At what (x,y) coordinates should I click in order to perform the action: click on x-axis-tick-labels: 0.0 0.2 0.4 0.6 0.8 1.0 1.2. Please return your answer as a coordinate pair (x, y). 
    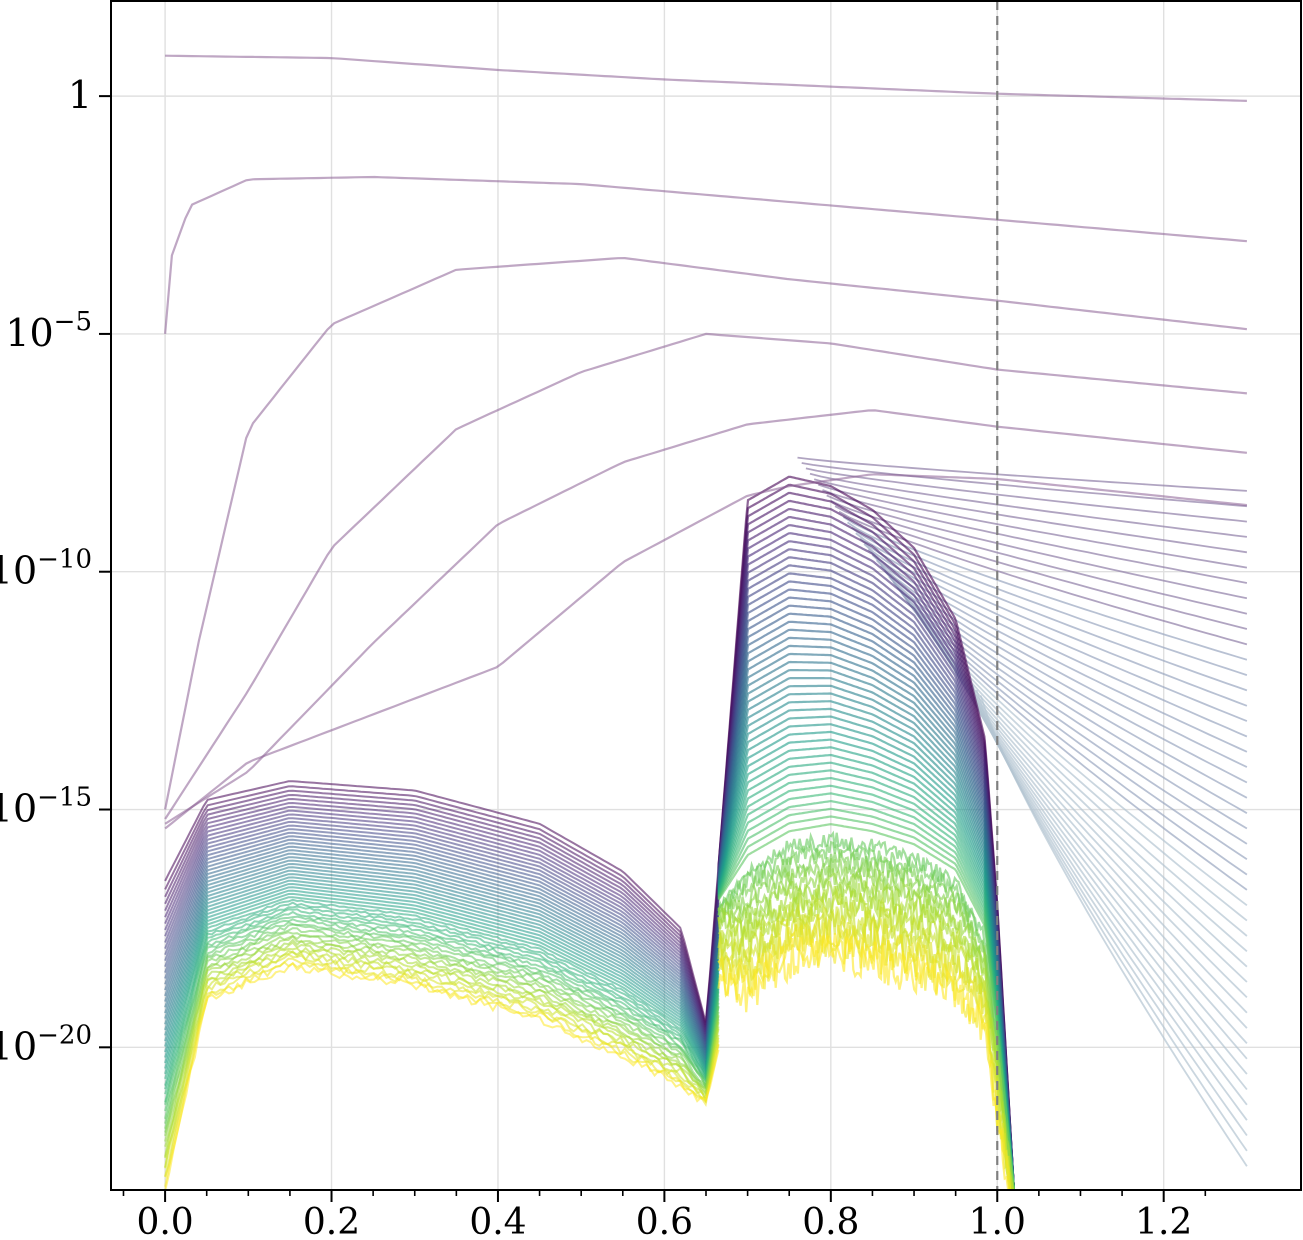
    Looking at the image, I should click on (664, 1221).